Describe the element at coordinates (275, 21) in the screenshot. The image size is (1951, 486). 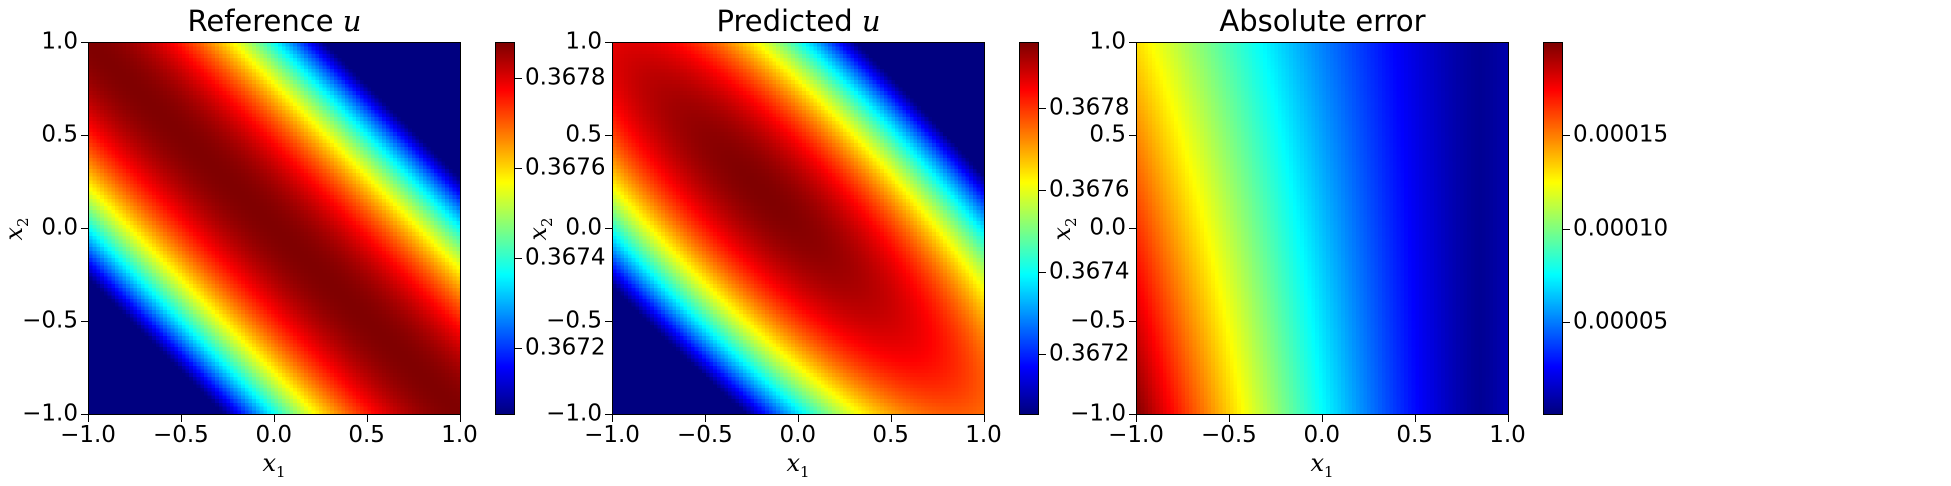
I see `chart-title: Reference u` at that location.